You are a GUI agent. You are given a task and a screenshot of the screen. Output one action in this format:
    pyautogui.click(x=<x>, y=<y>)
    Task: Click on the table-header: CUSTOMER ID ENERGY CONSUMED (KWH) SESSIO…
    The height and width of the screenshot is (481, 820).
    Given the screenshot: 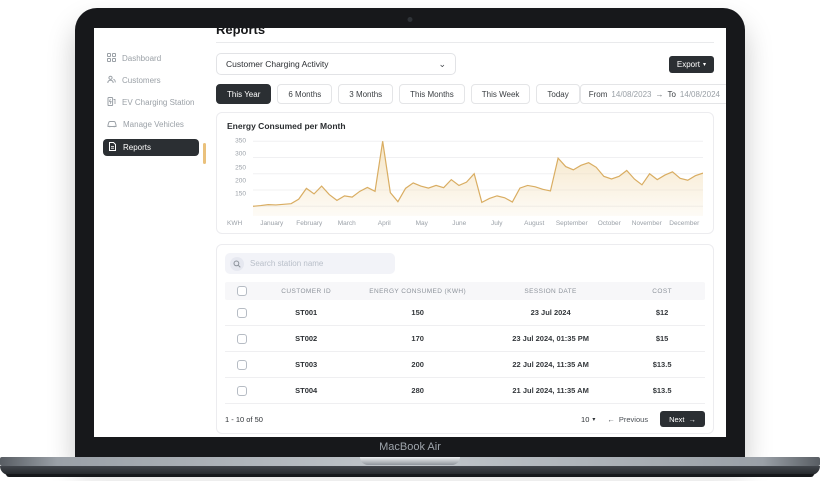 What is the action you would take?
    pyautogui.click(x=465, y=291)
    